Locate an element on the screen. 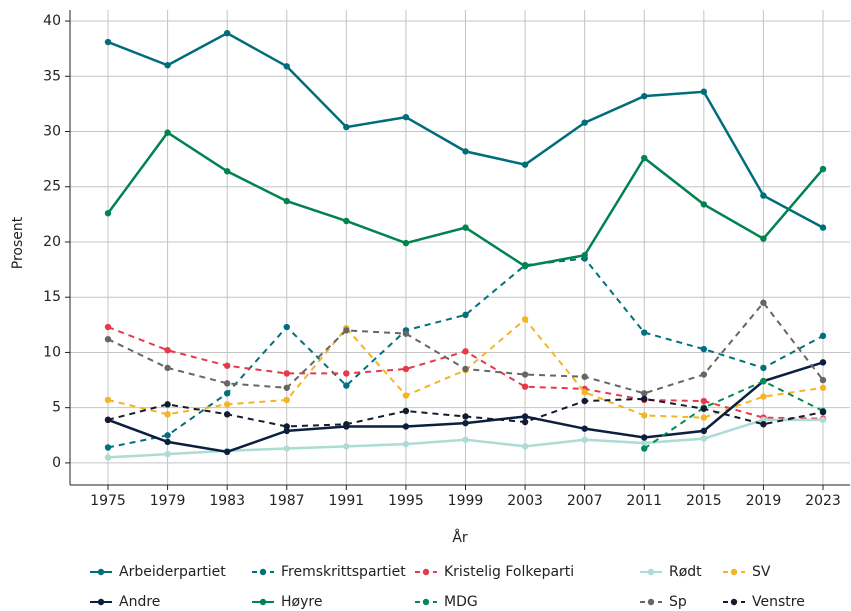 The height and width of the screenshot is (611, 851). x-tick-label: 1979 is located at coordinates (168, 501).